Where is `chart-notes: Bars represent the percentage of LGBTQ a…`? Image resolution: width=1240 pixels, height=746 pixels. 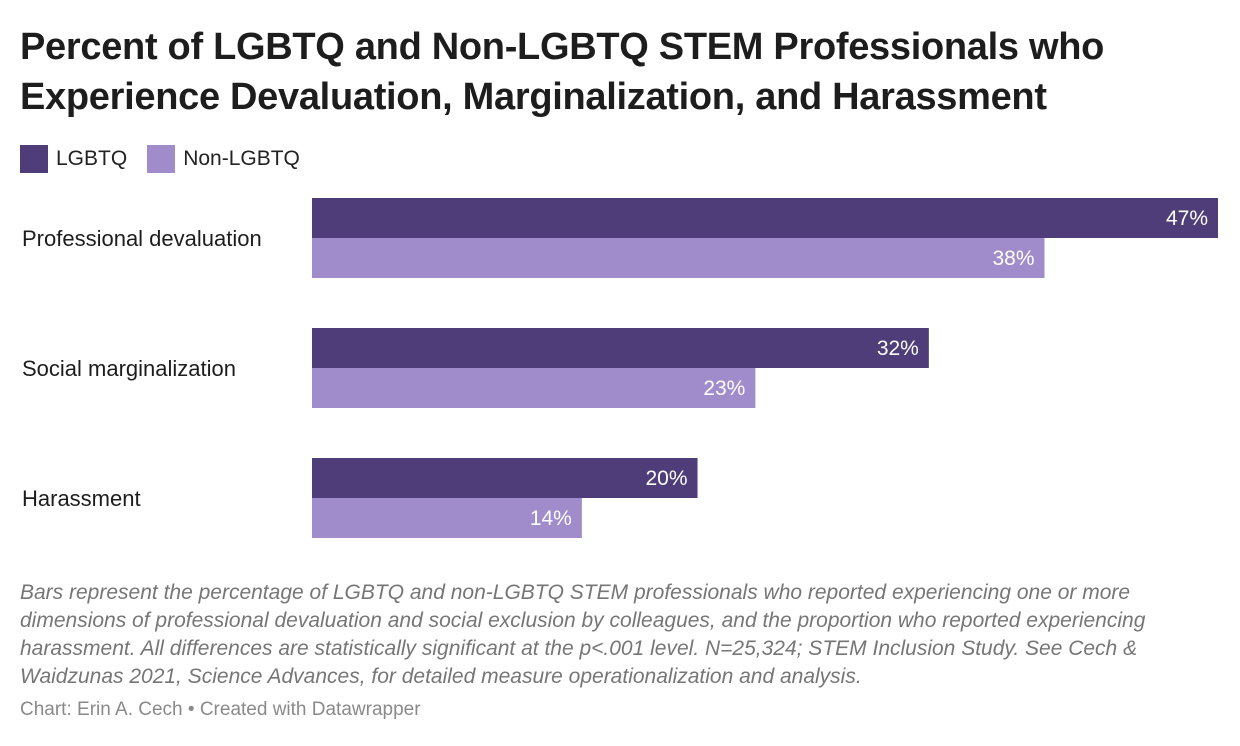
chart-notes: Bars represent the percentage of LGBTQ a… is located at coordinates (583, 634).